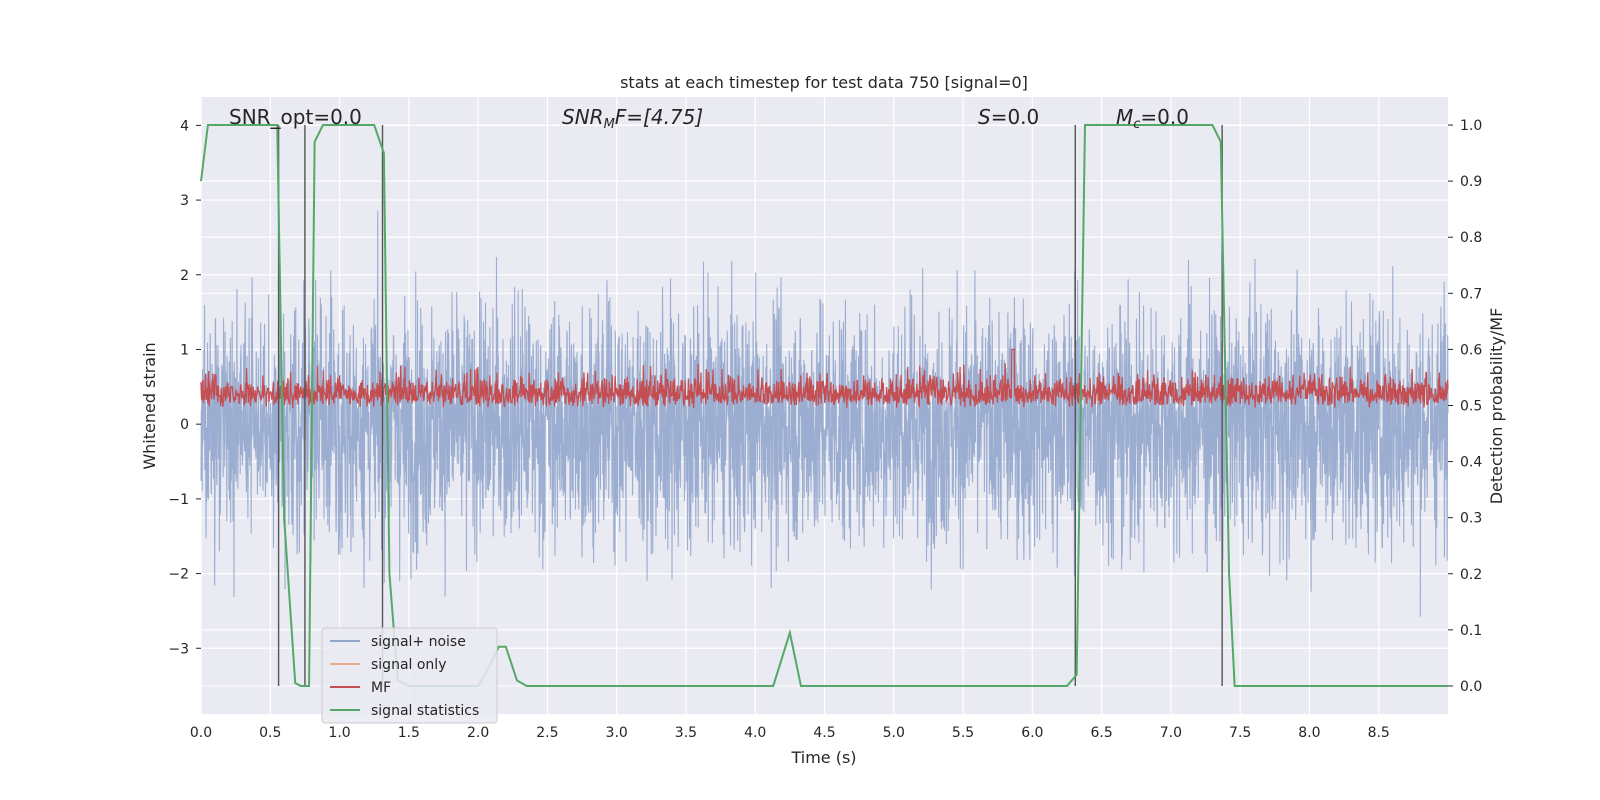  Describe the element at coordinates (755, 733) in the screenshot. I see `x-tick-label: 4.0` at that location.